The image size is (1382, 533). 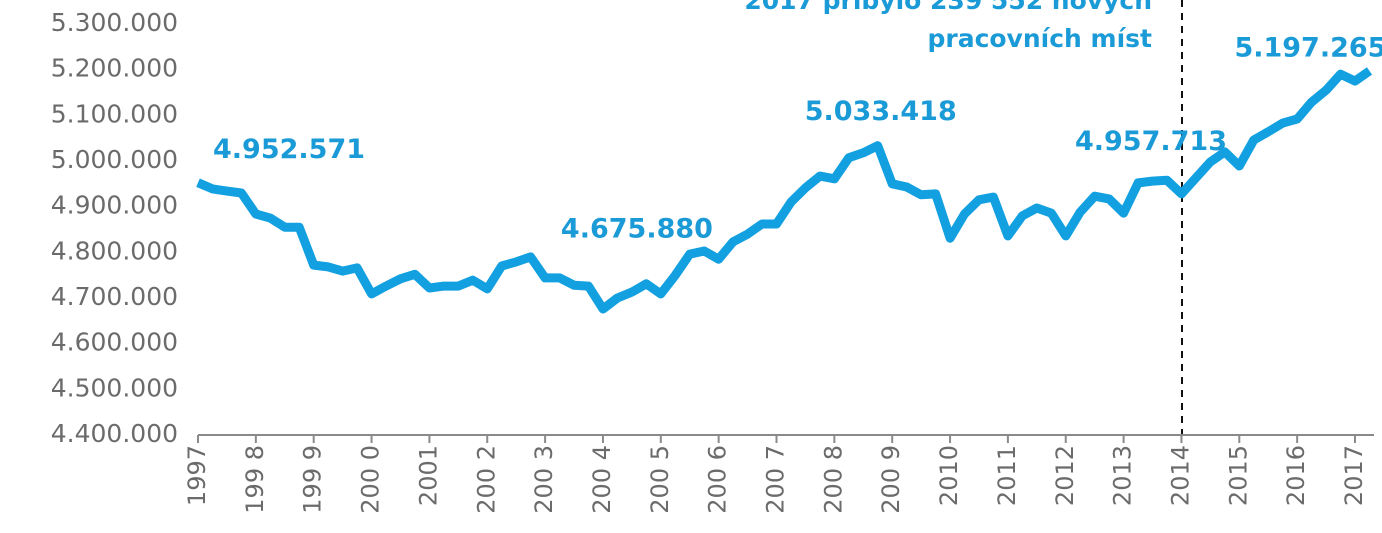 What do you see at coordinates (1007, 475) in the screenshot?
I see `x-tick-label: 2011` at bounding box center [1007, 475].